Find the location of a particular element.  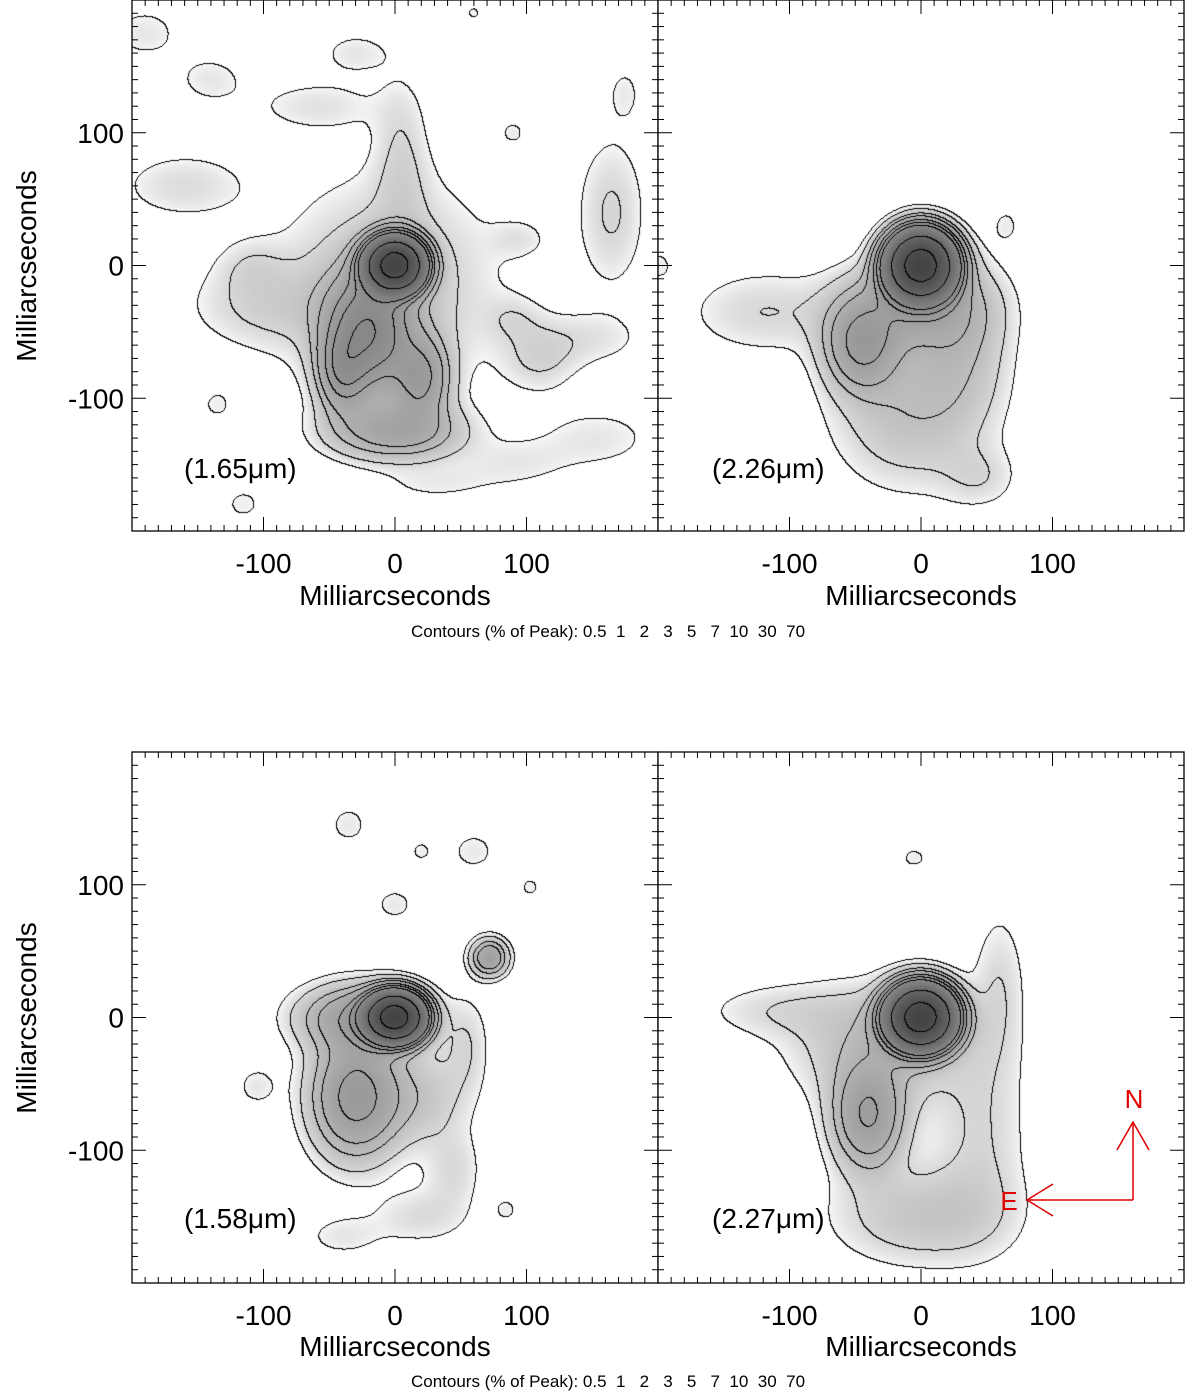

row-top-y-tick-labels: -100 0 100 is located at coordinates (96, 266).